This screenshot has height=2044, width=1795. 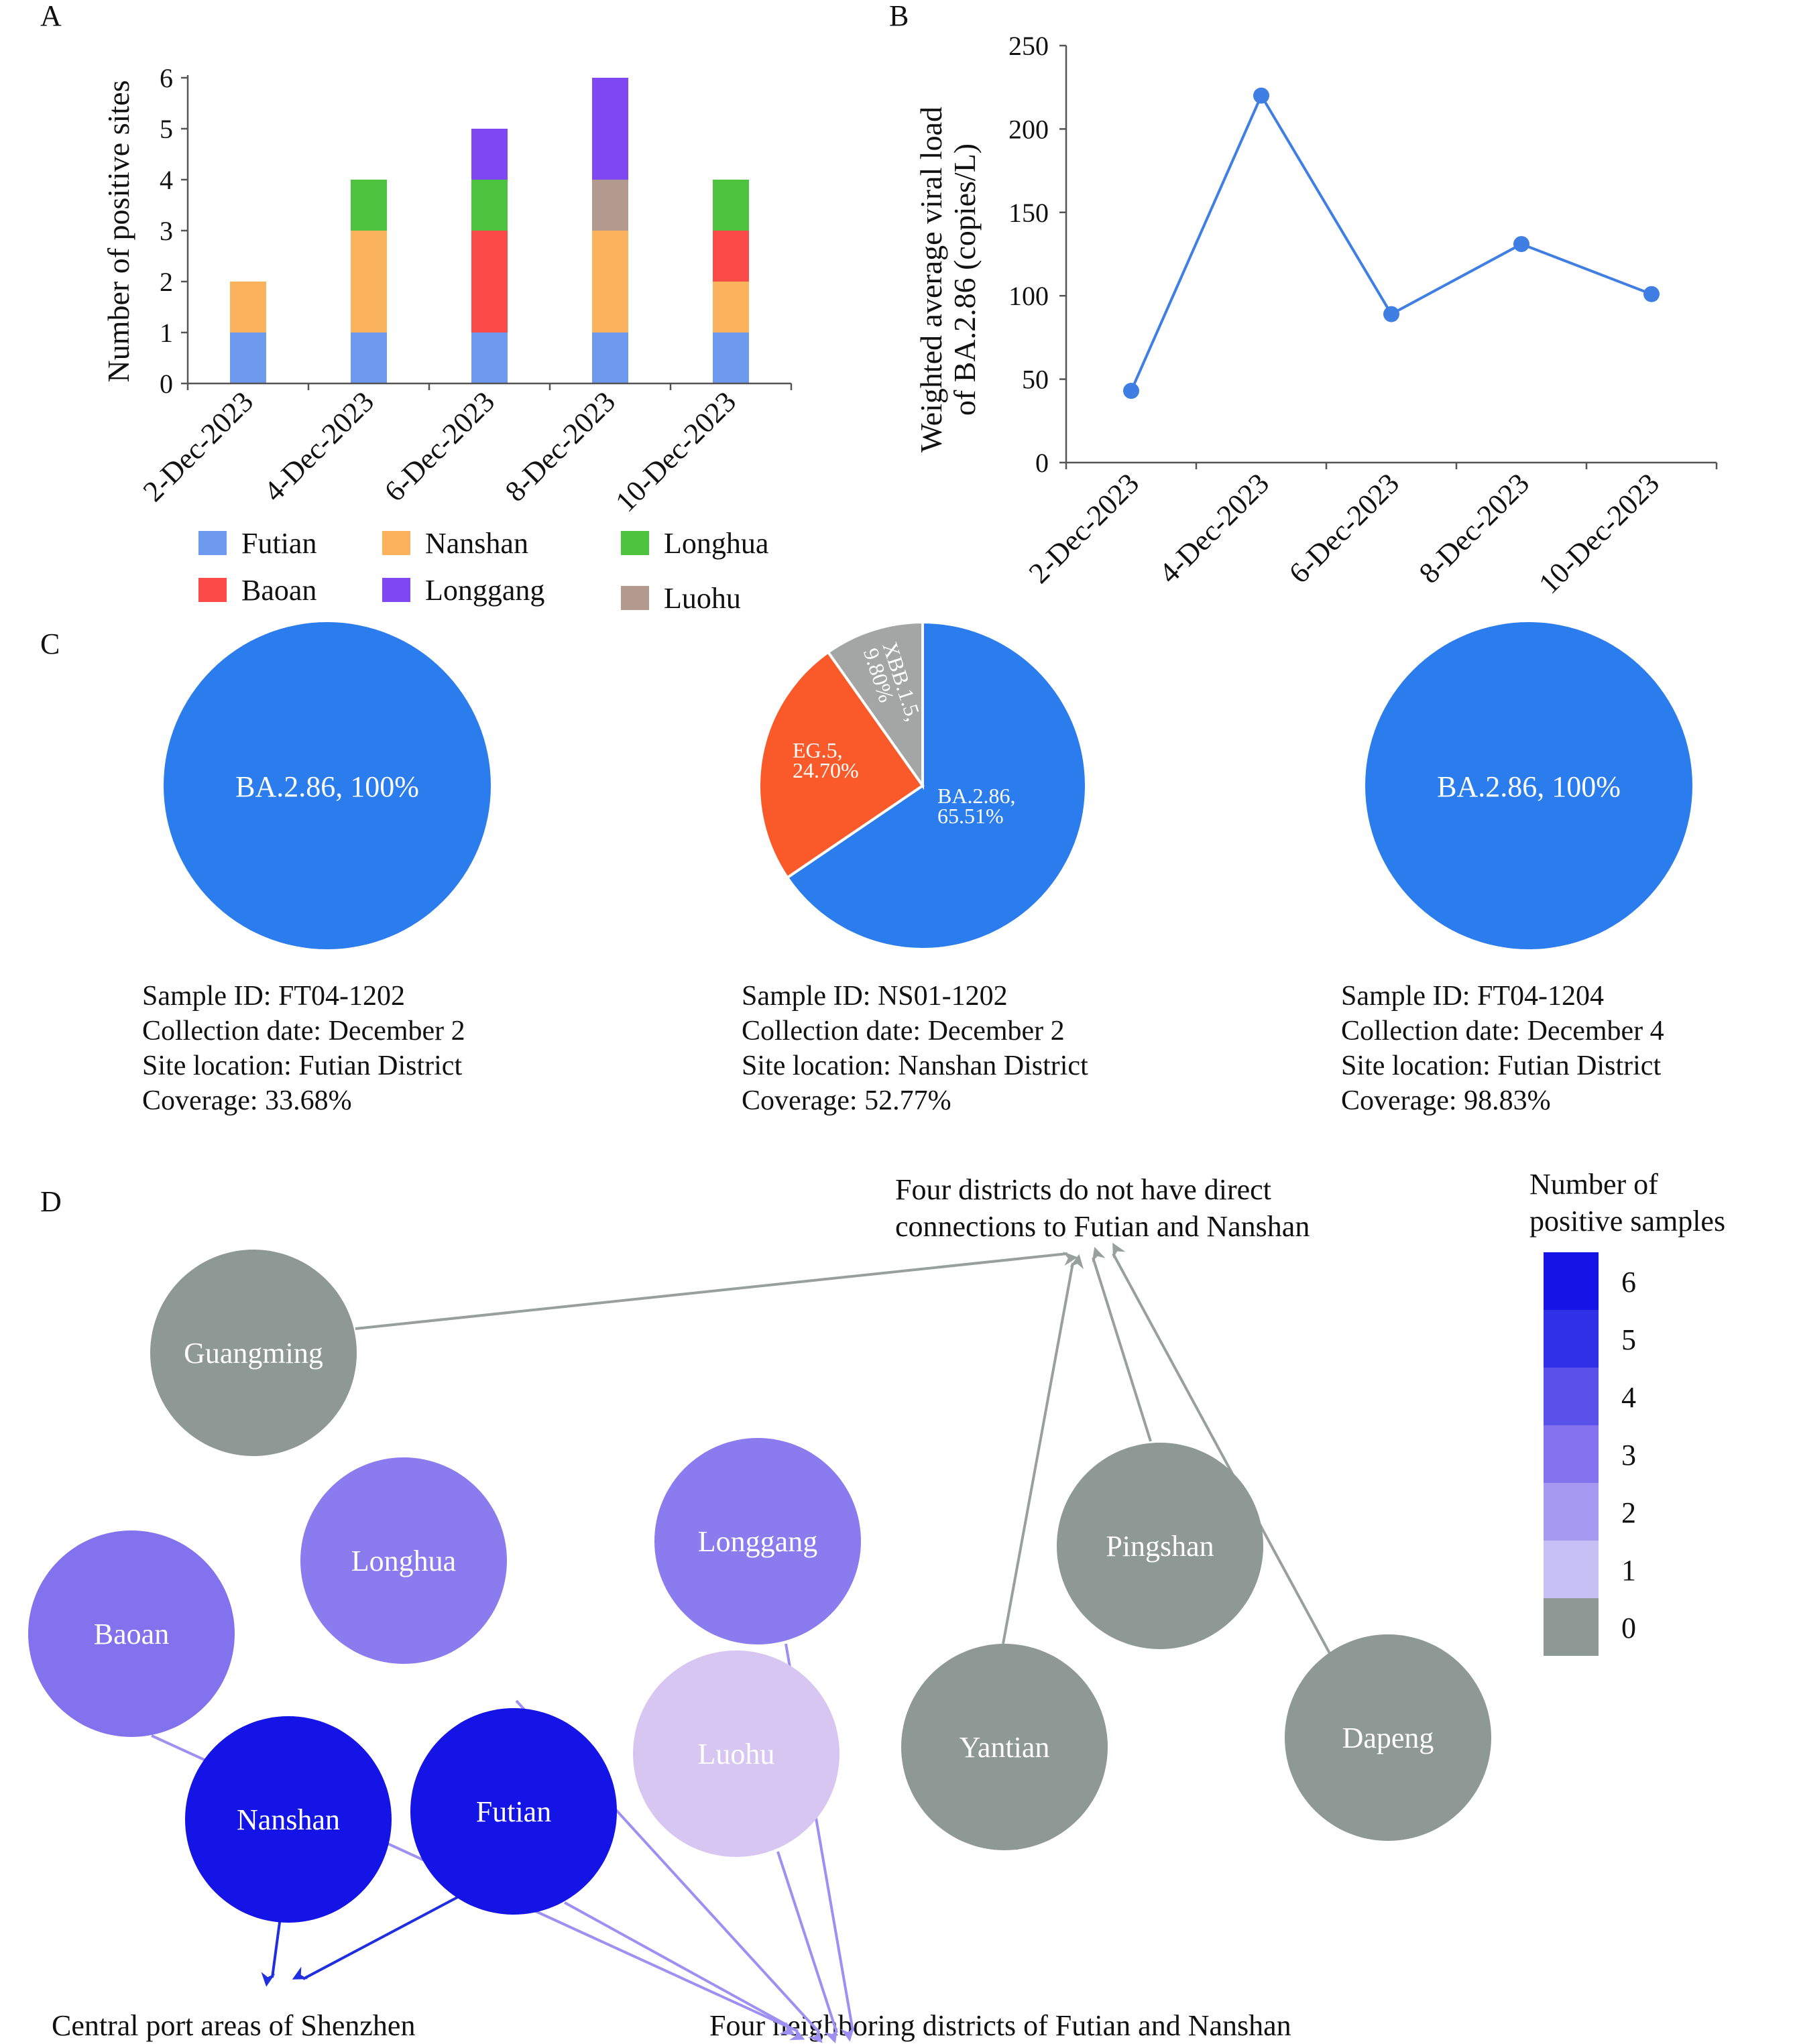 I want to click on bar-segment-baoan, so click(x=731, y=256).